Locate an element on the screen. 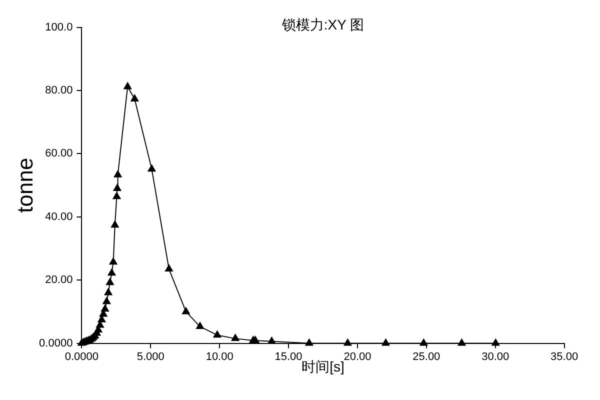  y-tick-label: 80.00 is located at coordinates (59, 90).